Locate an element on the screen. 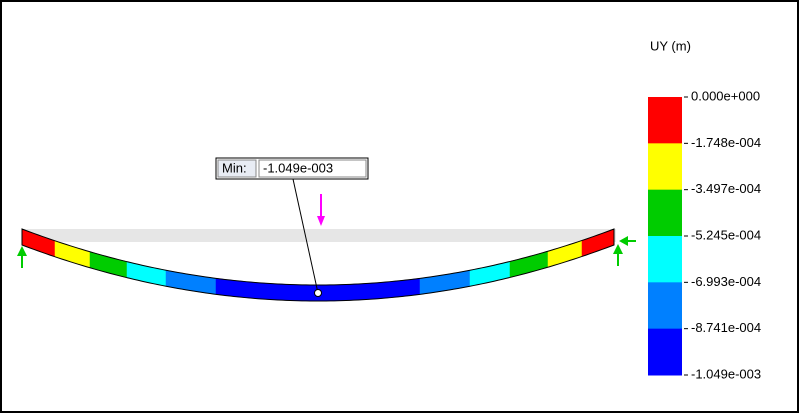 This screenshot has height=418, width=799. callout-value-box is located at coordinates (312, 168).